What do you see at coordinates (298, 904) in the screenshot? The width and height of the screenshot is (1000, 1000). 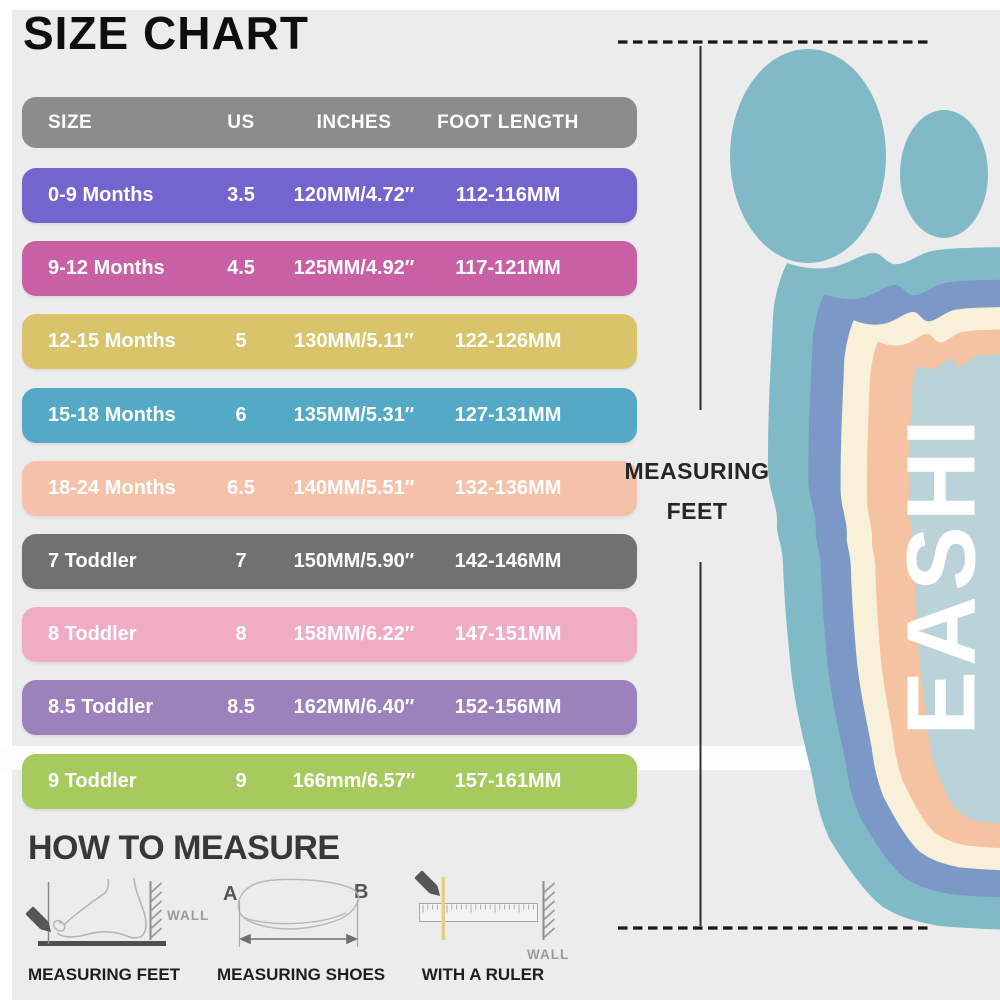 I see `shoe-outline` at bounding box center [298, 904].